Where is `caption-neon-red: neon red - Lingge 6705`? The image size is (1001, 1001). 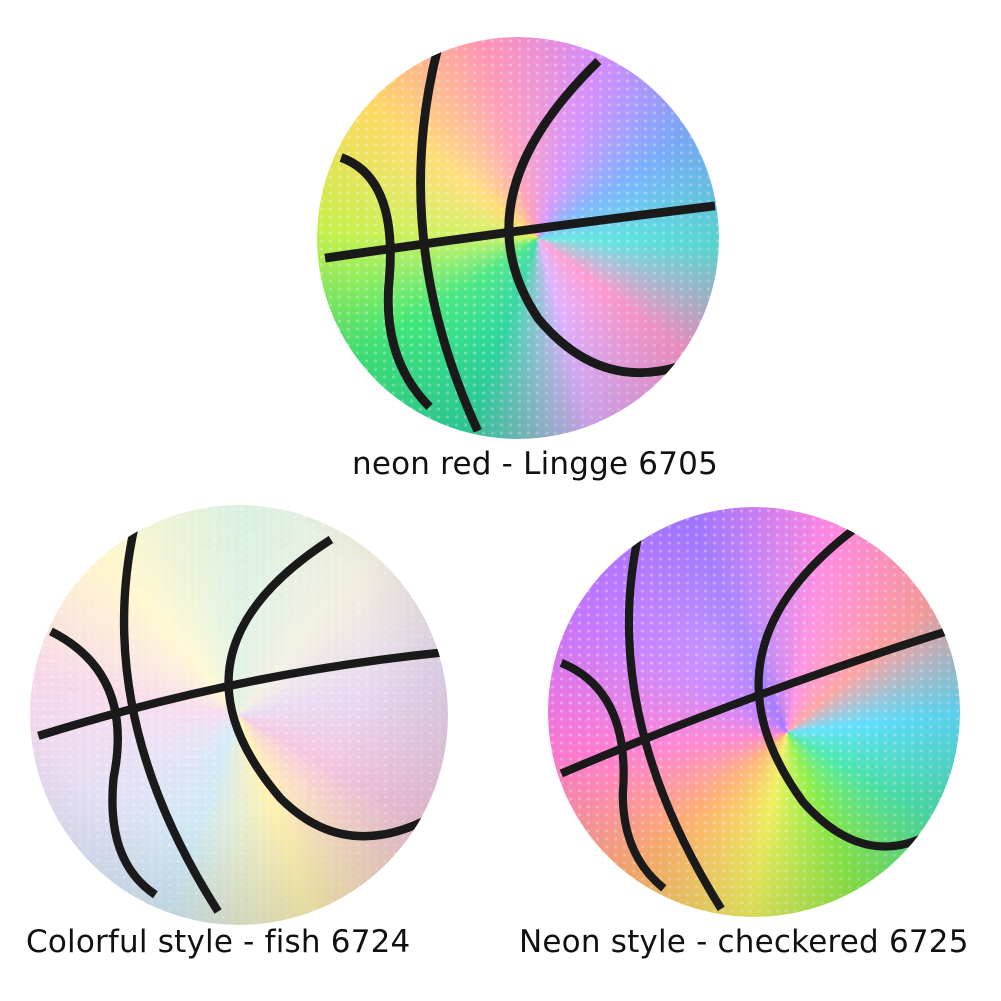 caption-neon-red: neon red - Lingge 6705 is located at coordinates (535, 464).